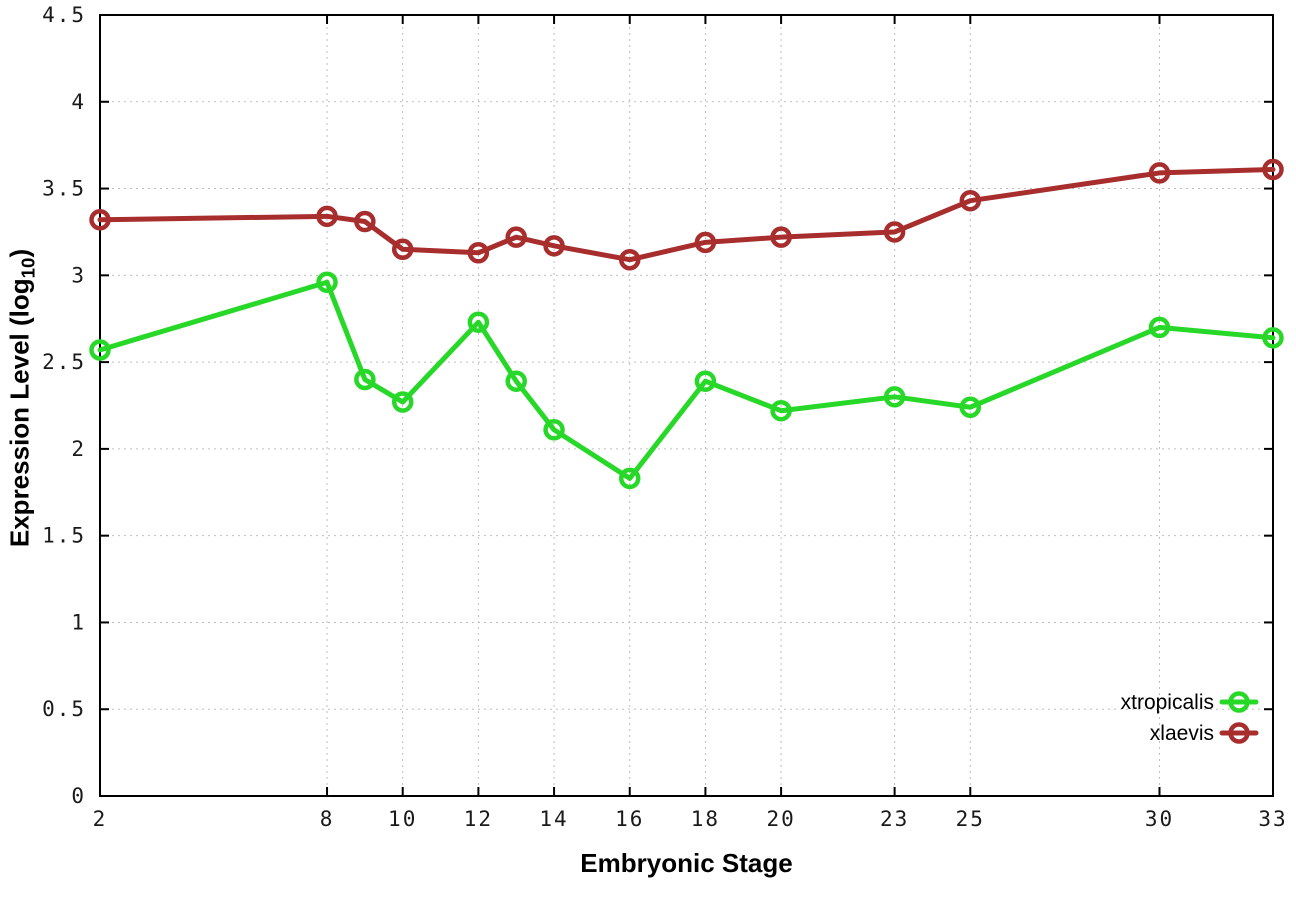  I want to click on x-tick-label: 16, so click(629, 819).